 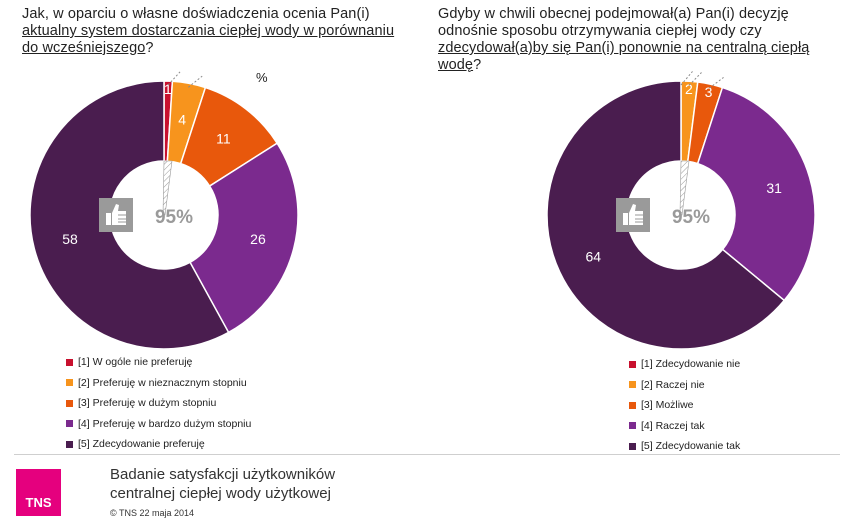 What do you see at coordinates (165, 423) in the screenshot?
I see `legend-label: [4] Preferuję w bardzo dużym stopniu` at bounding box center [165, 423].